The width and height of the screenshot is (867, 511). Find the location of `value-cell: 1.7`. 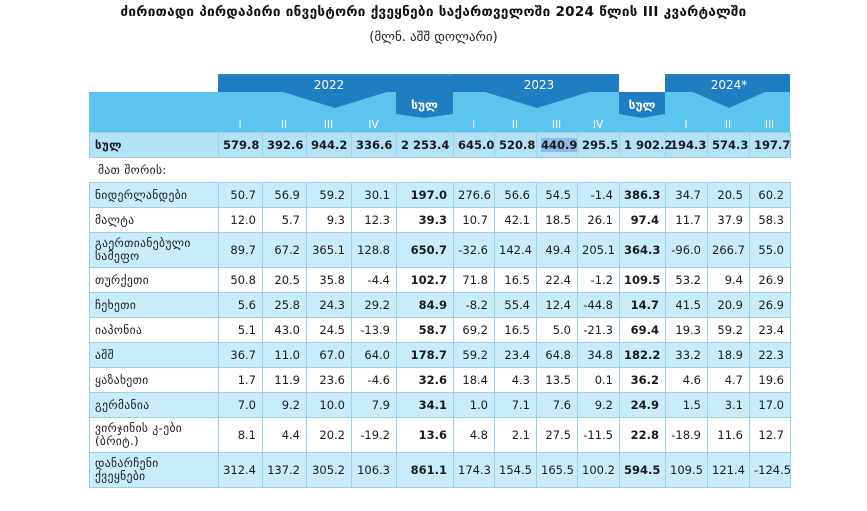

value-cell: 1.7 is located at coordinates (240, 380).